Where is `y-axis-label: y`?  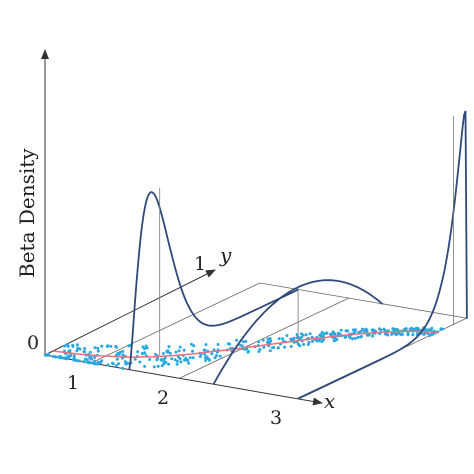
y-axis-label: y is located at coordinates (225, 255).